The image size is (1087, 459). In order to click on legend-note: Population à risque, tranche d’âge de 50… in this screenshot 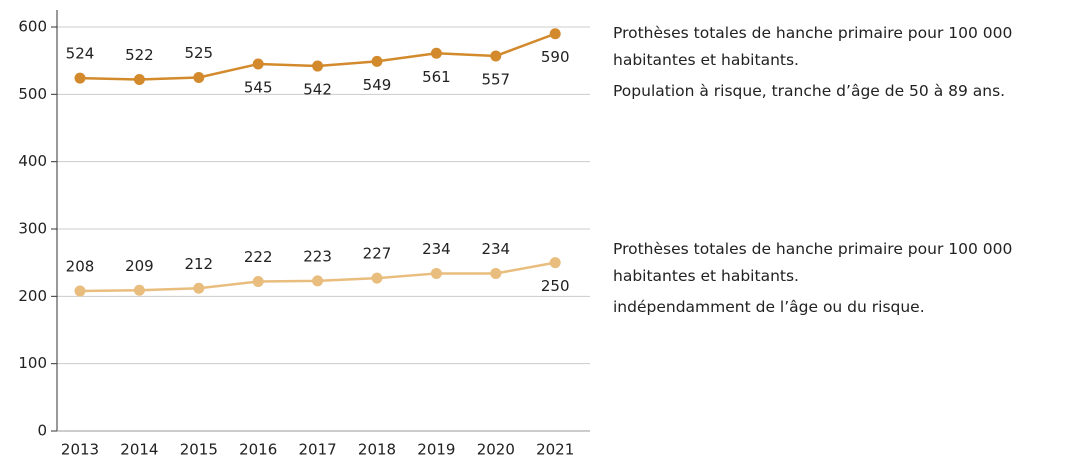, I will do `click(809, 91)`.